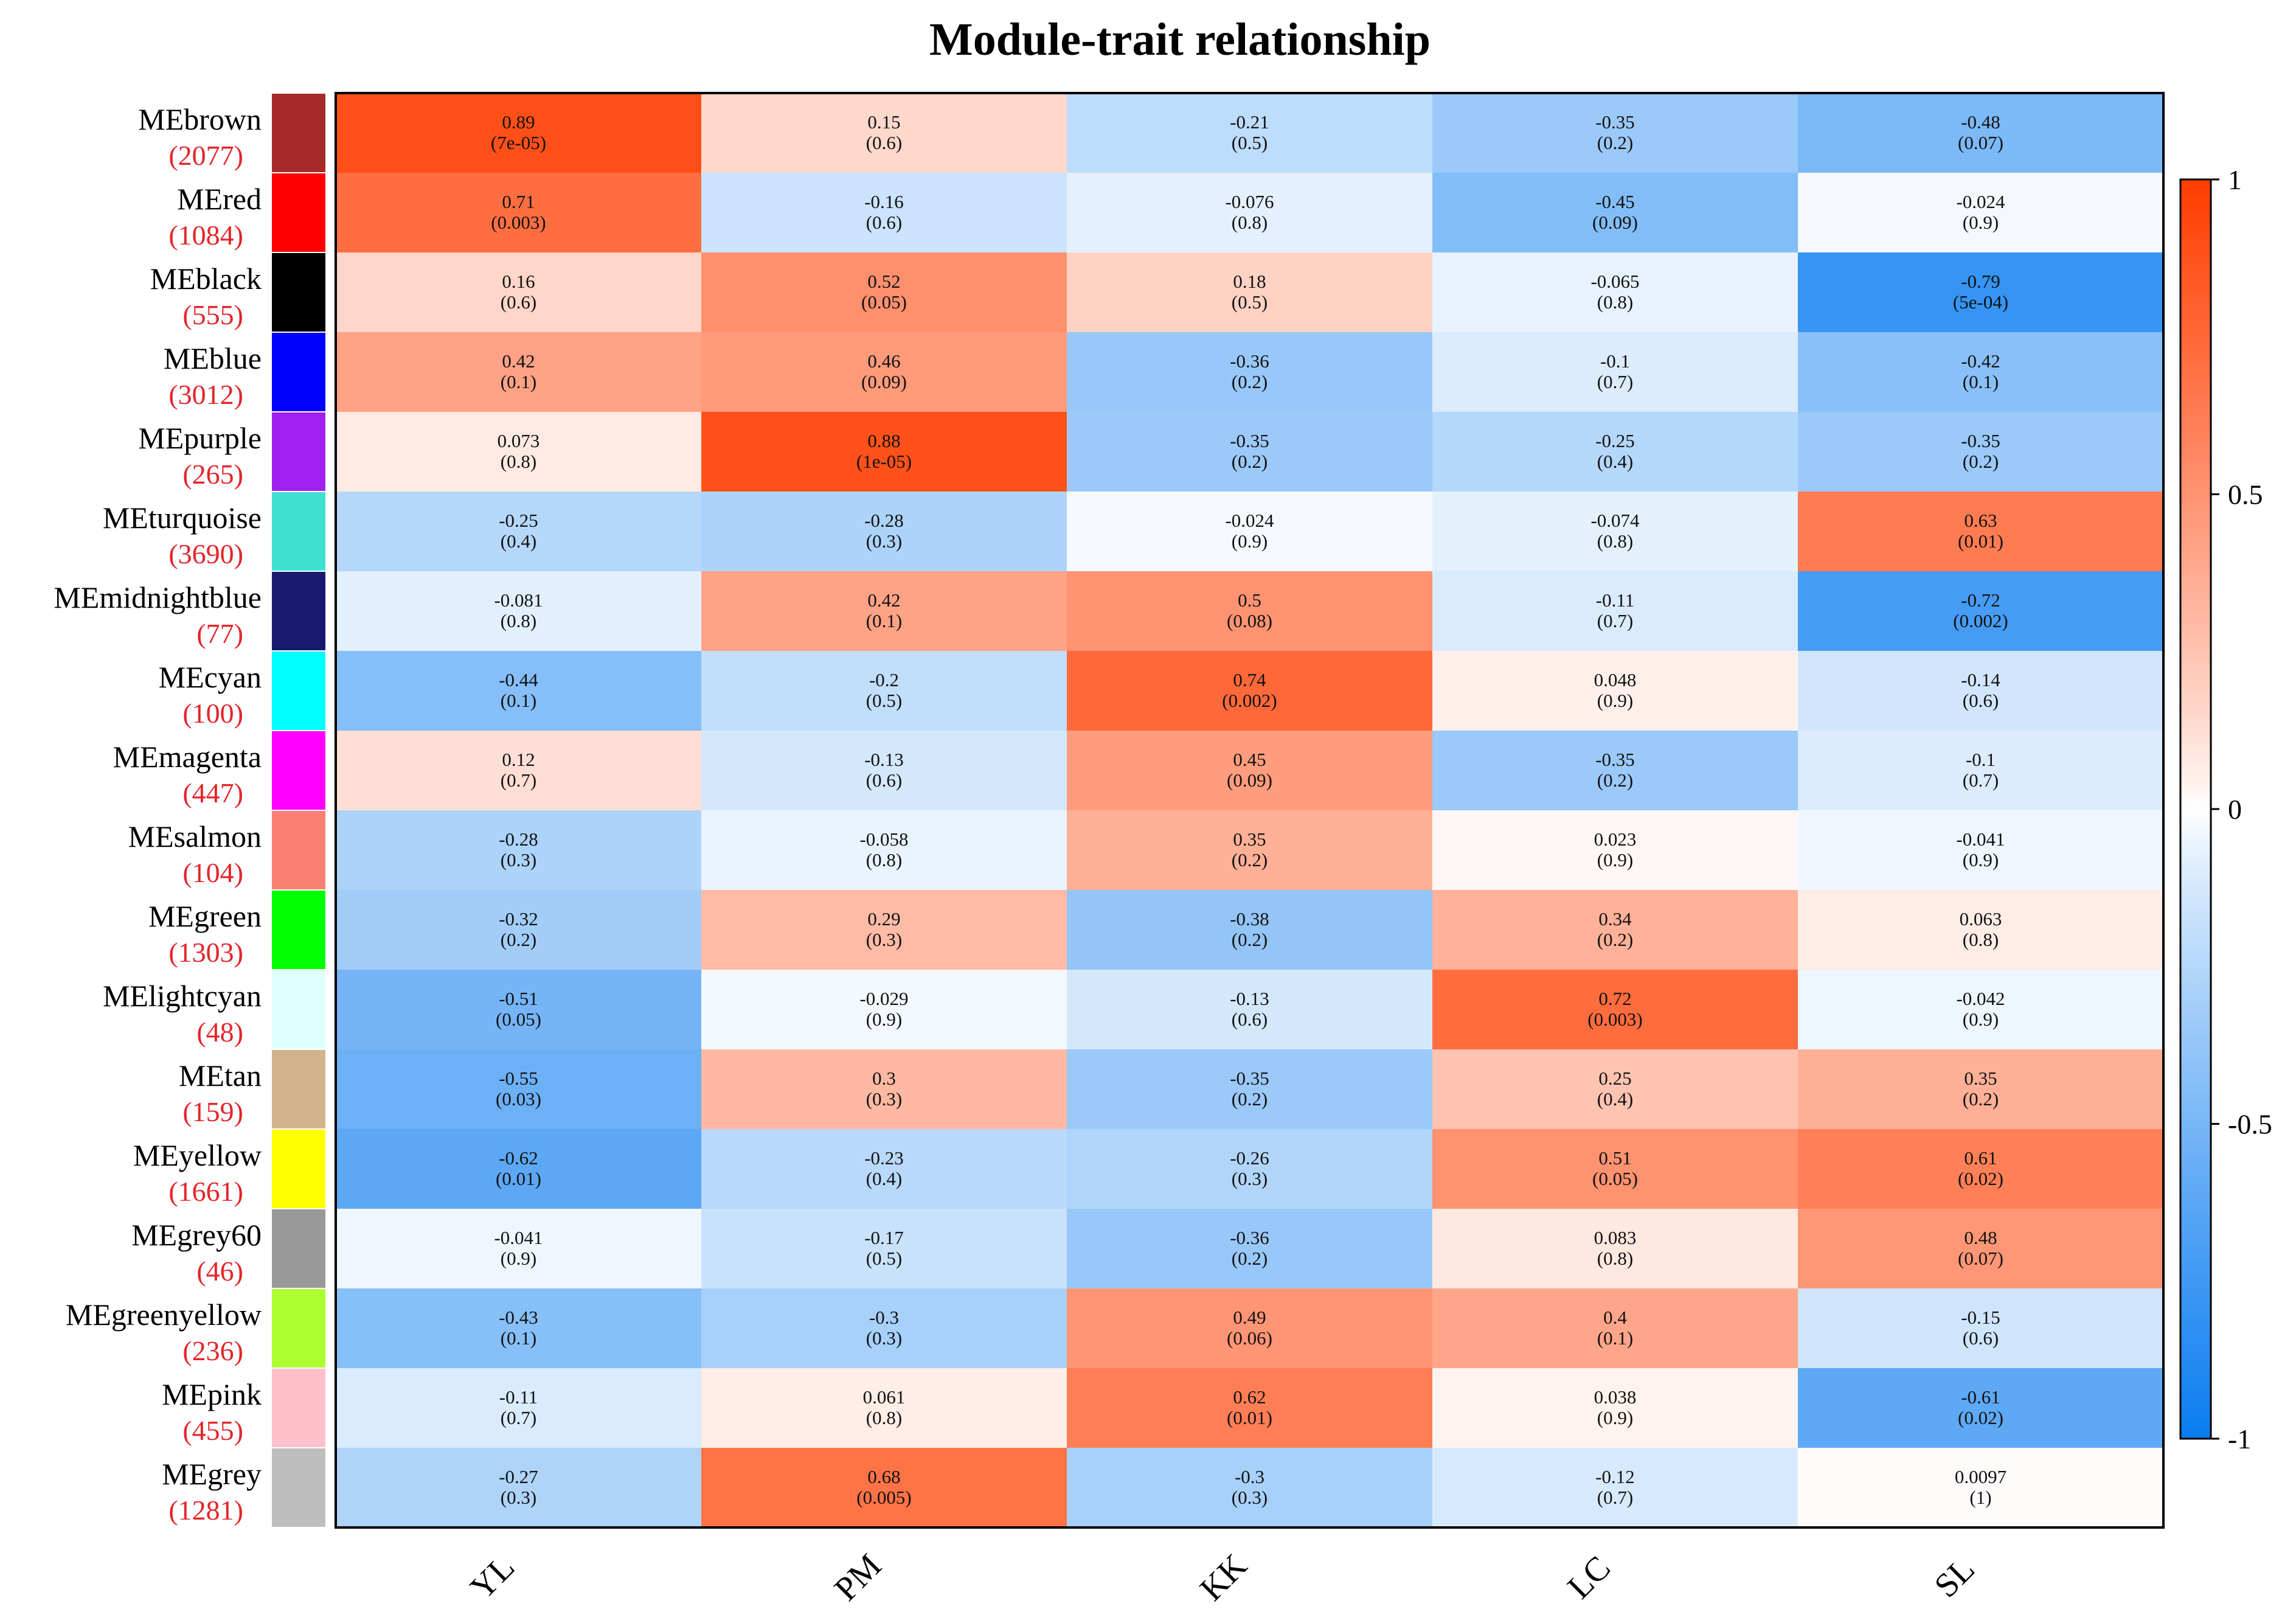  What do you see at coordinates (884, 1397) in the screenshot?
I see `cell-correlation: 0.061` at bounding box center [884, 1397].